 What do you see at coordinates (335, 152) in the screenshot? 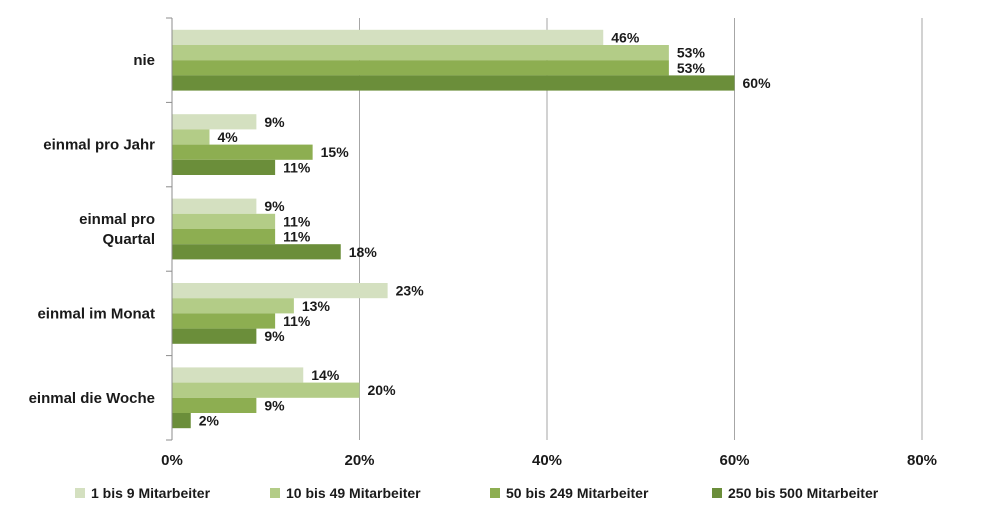
I see `data-label: 15%` at bounding box center [335, 152].